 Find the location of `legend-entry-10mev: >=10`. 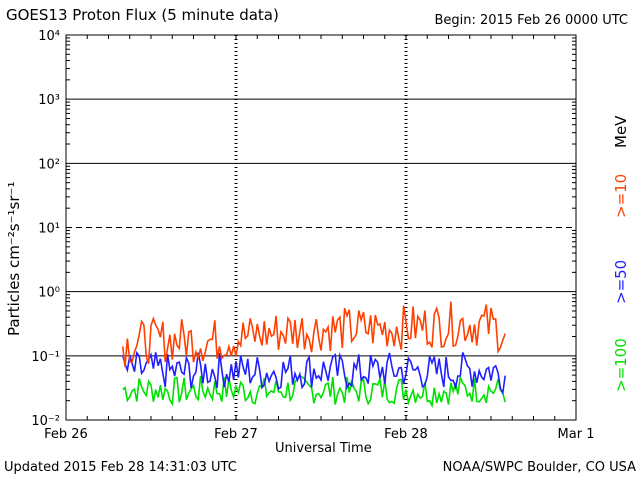

legend-entry-10mev: >=10 is located at coordinates (621, 195).